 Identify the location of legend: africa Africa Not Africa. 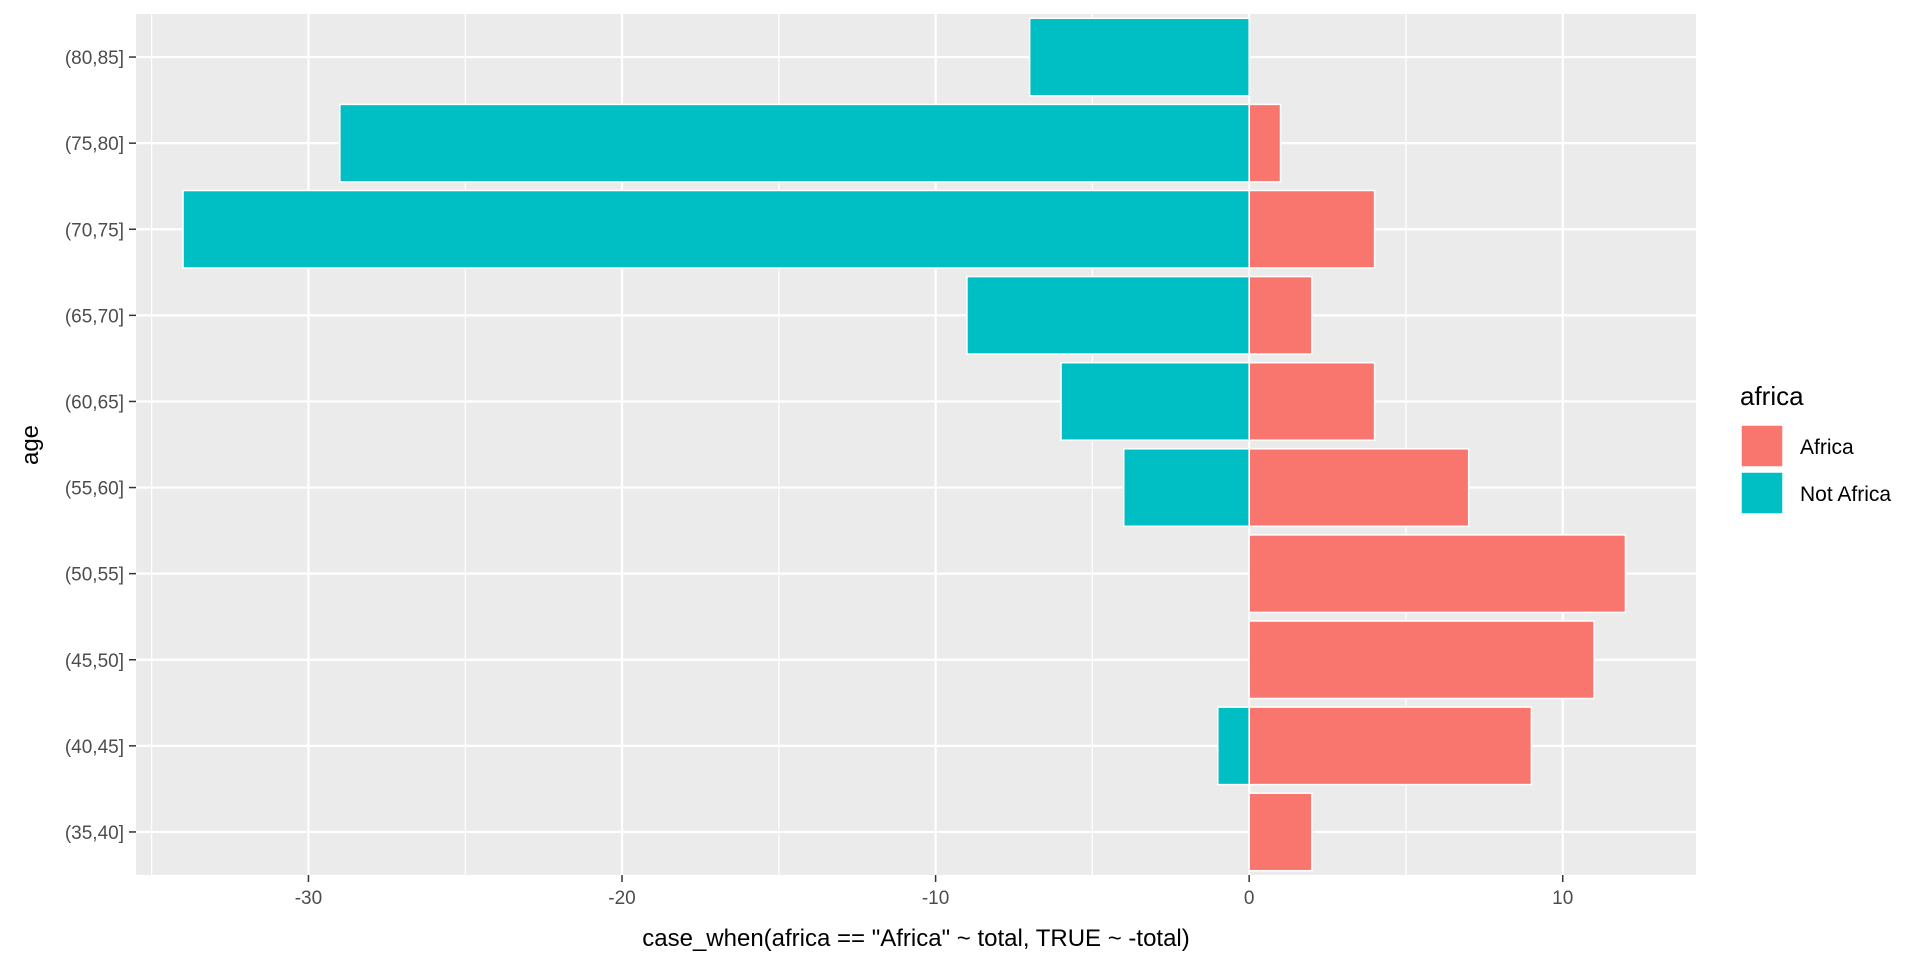
(1815, 448).